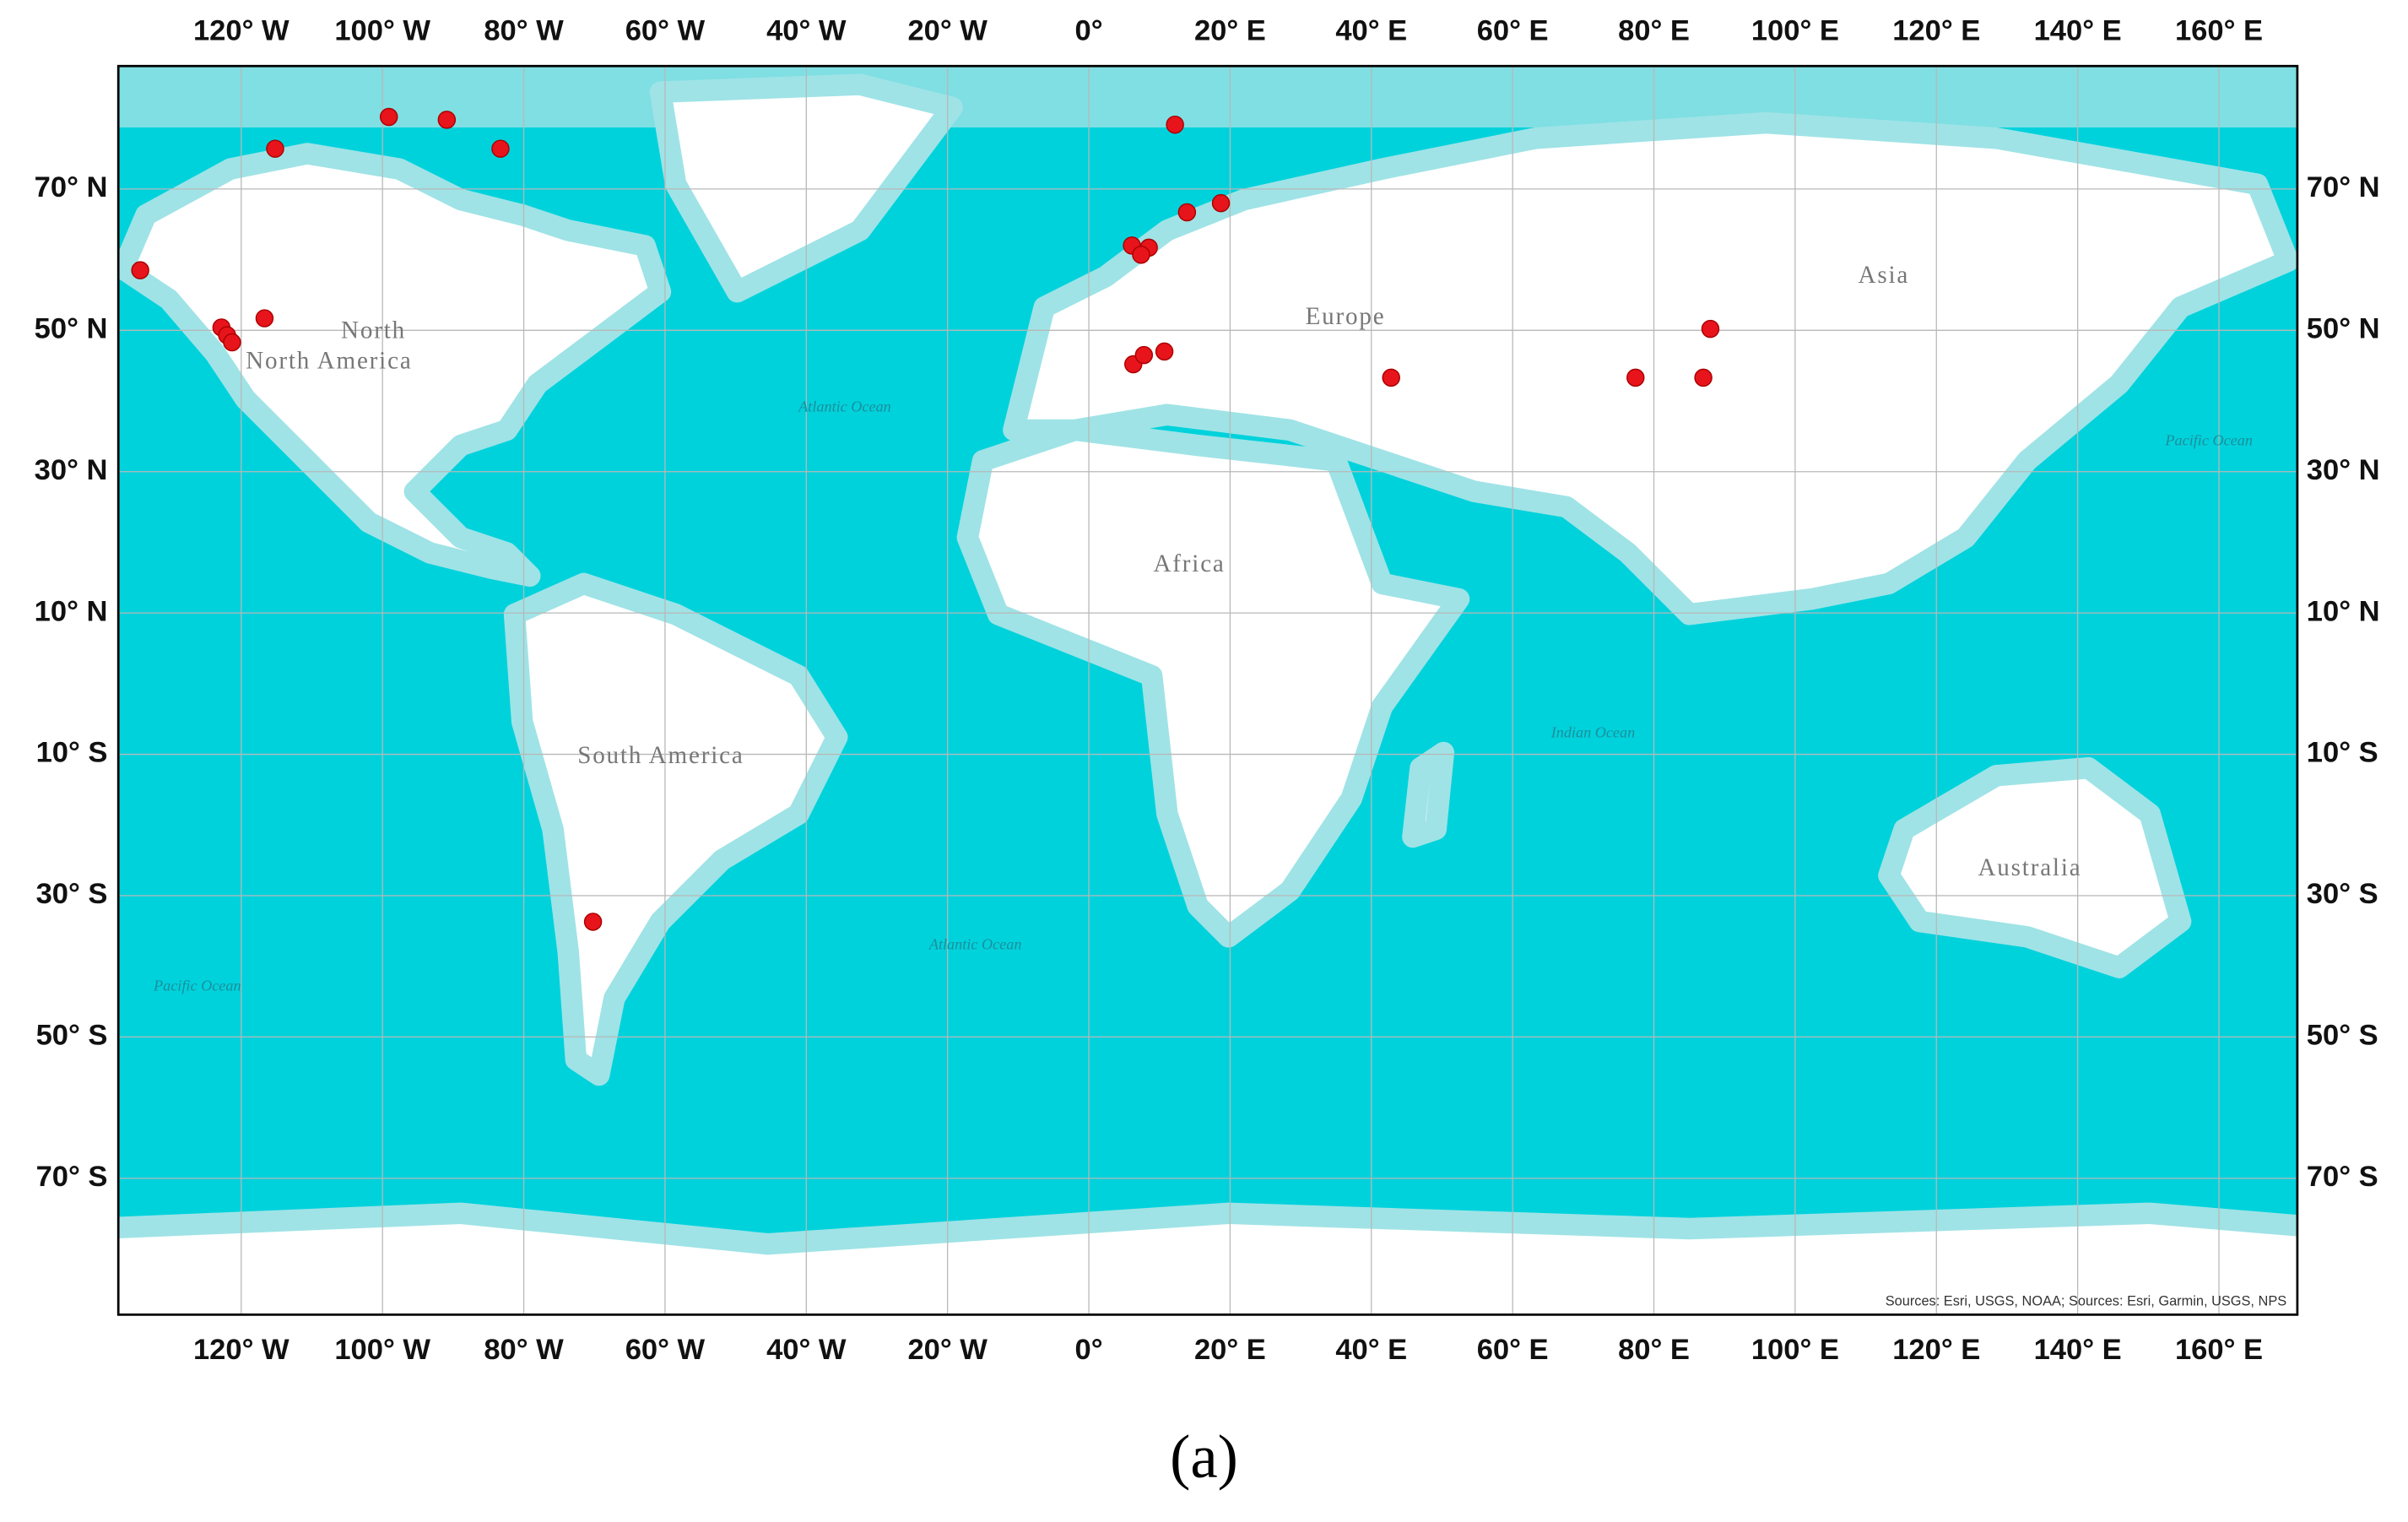 The image size is (2408, 1522). What do you see at coordinates (1204, 1457) in the screenshot?
I see `figure-caption: (a)` at bounding box center [1204, 1457].